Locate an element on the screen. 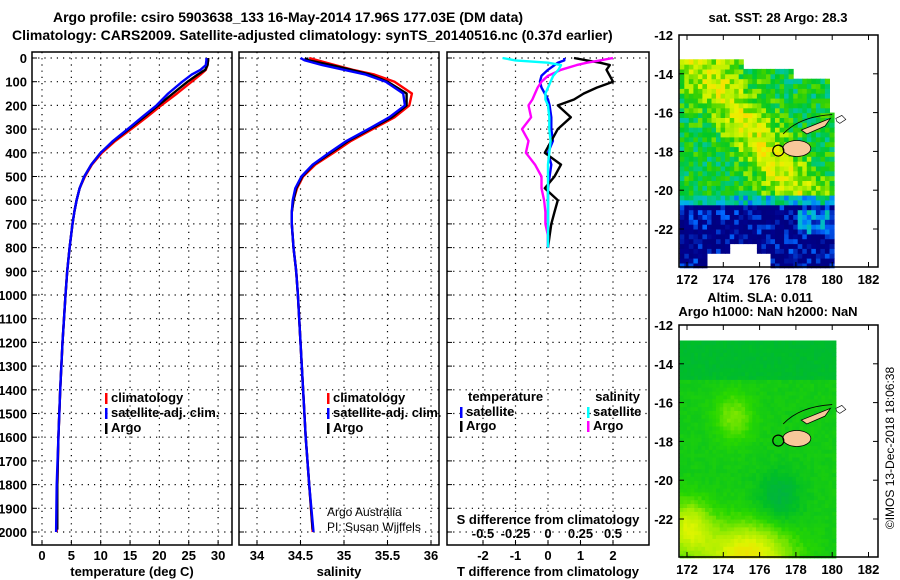 The width and height of the screenshot is (900, 580). coastline-contour is located at coordinates (807, 124).